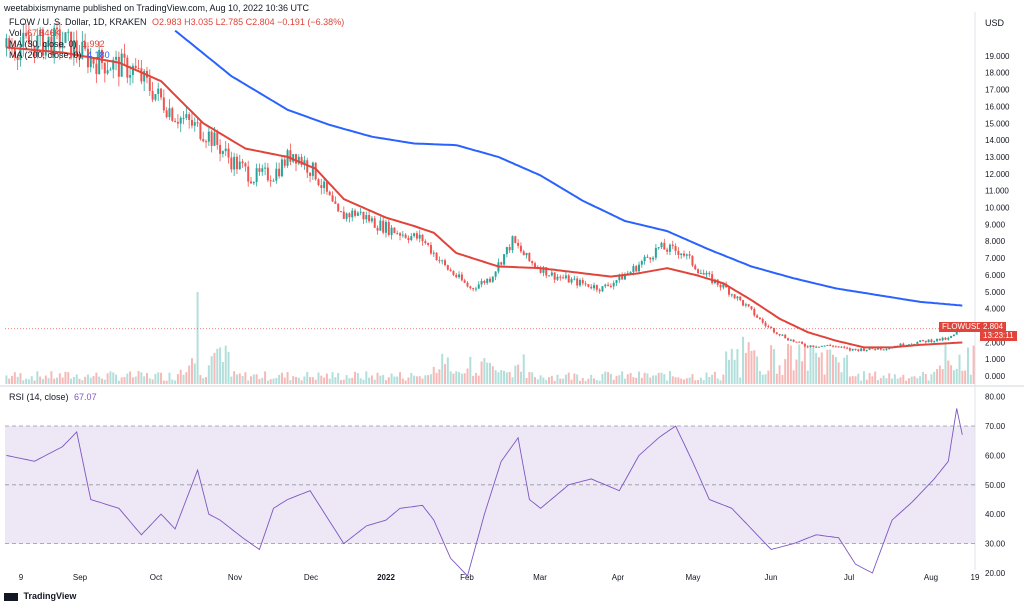  What do you see at coordinates (997, 90) in the screenshot?
I see `price-tick-label: 17.000` at bounding box center [997, 90].